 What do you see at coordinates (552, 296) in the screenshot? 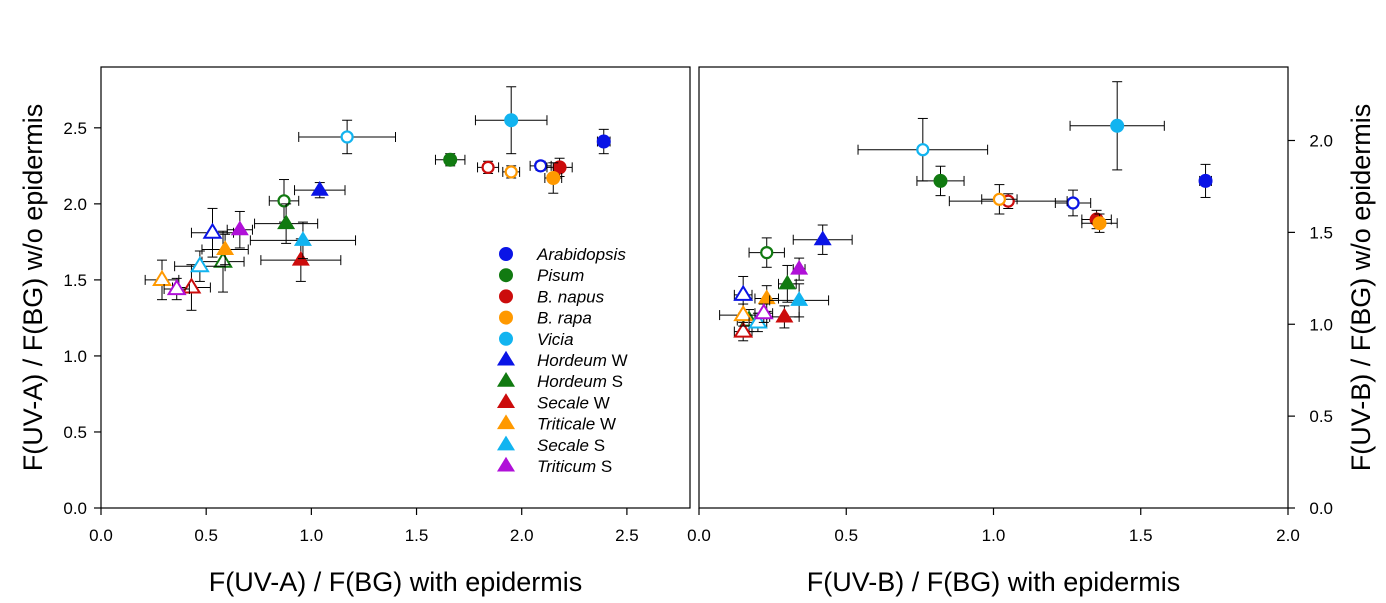
I see `legend-item: B. napus` at bounding box center [552, 296].